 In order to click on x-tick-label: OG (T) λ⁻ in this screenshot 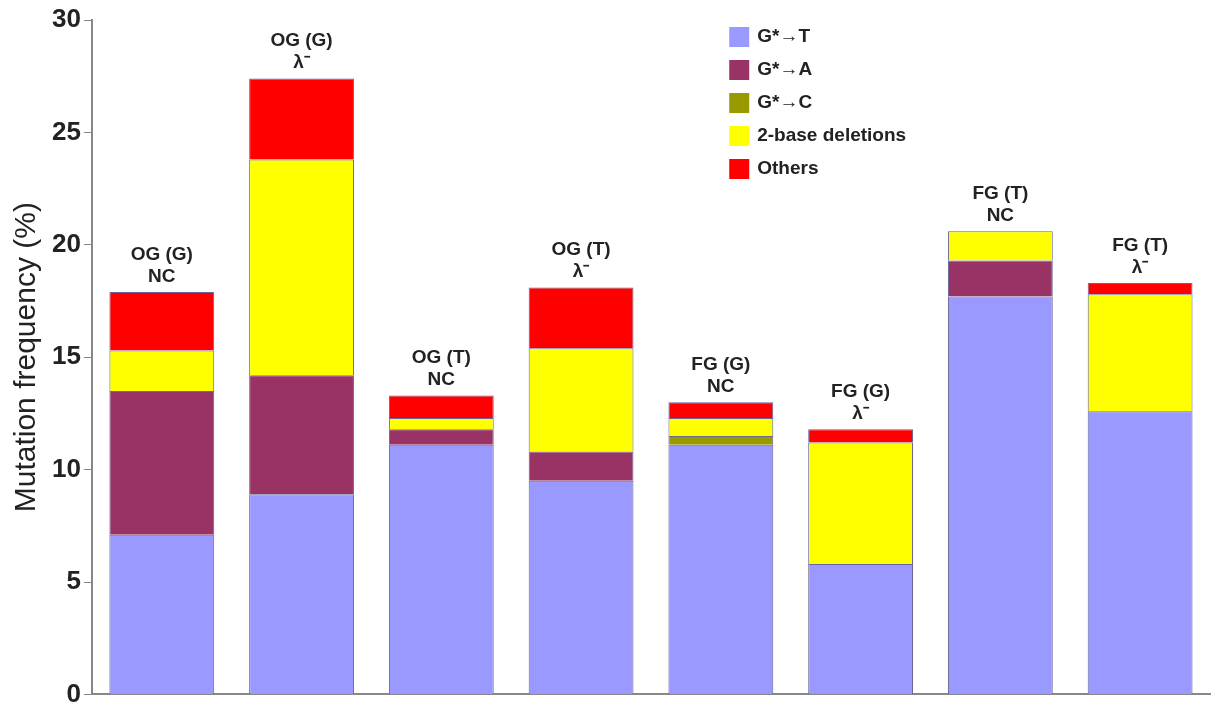, I will do `click(581, 260)`.